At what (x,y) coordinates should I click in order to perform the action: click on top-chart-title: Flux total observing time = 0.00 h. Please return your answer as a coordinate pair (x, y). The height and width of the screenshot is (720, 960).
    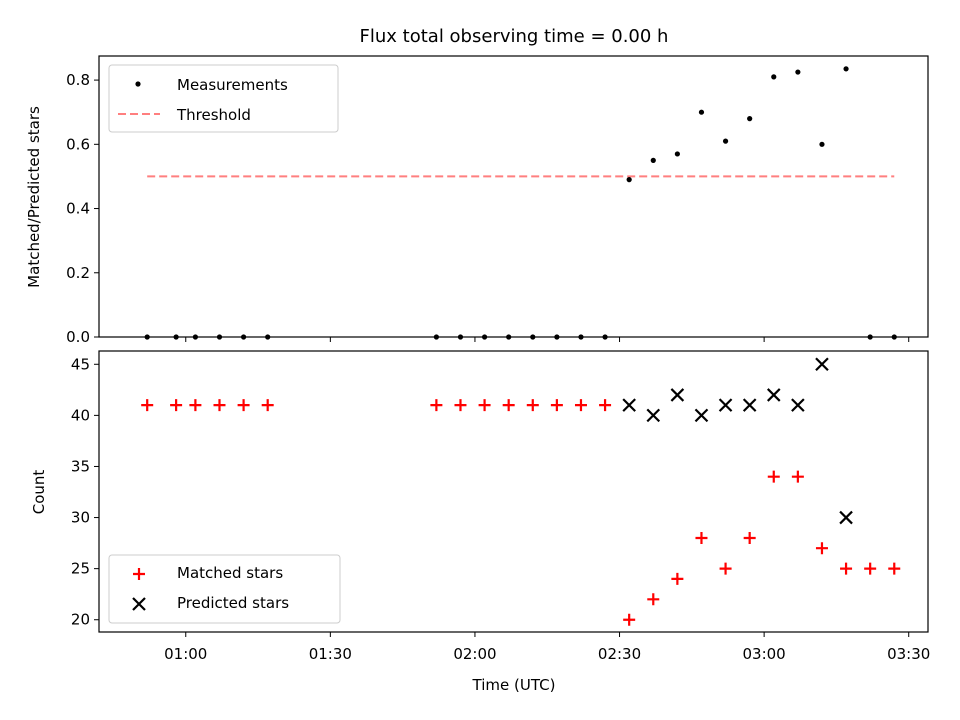
    Looking at the image, I should click on (514, 36).